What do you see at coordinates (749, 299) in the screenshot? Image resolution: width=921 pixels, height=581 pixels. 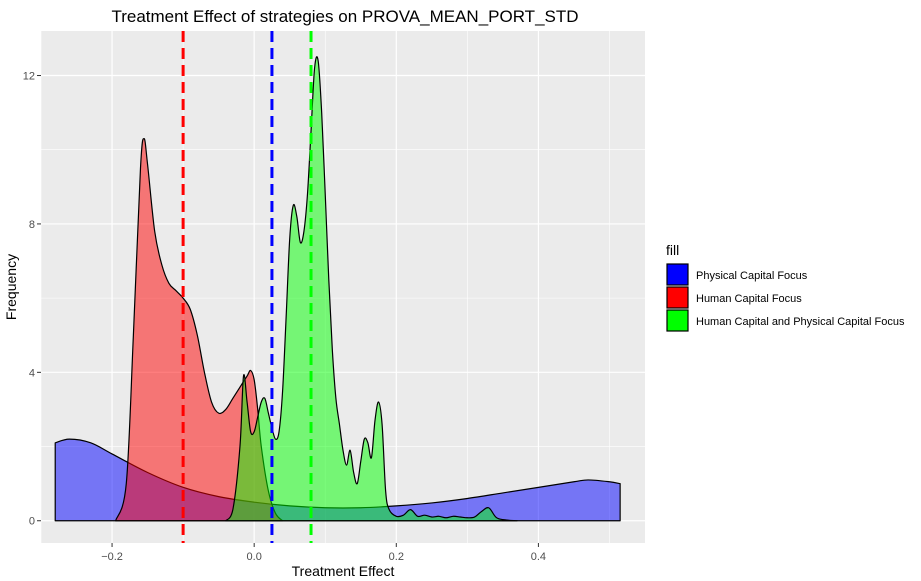 I see `legend-label: Human Capital Focus` at bounding box center [749, 299].